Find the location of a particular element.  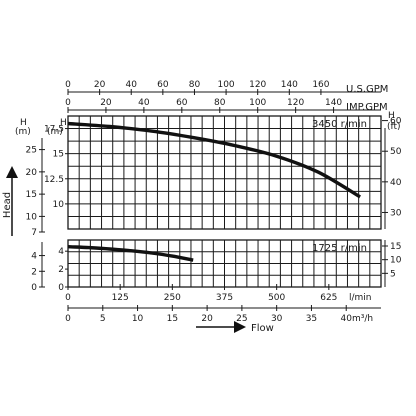

left-inner-tick-label: 2 is located at coordinates (61, 270).